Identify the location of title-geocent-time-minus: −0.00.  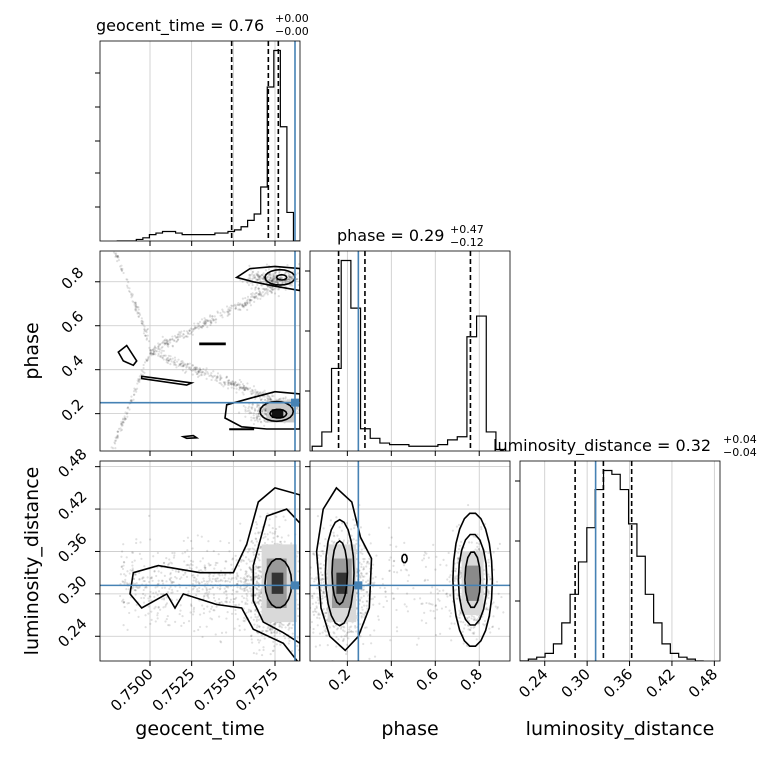
(292, 31).